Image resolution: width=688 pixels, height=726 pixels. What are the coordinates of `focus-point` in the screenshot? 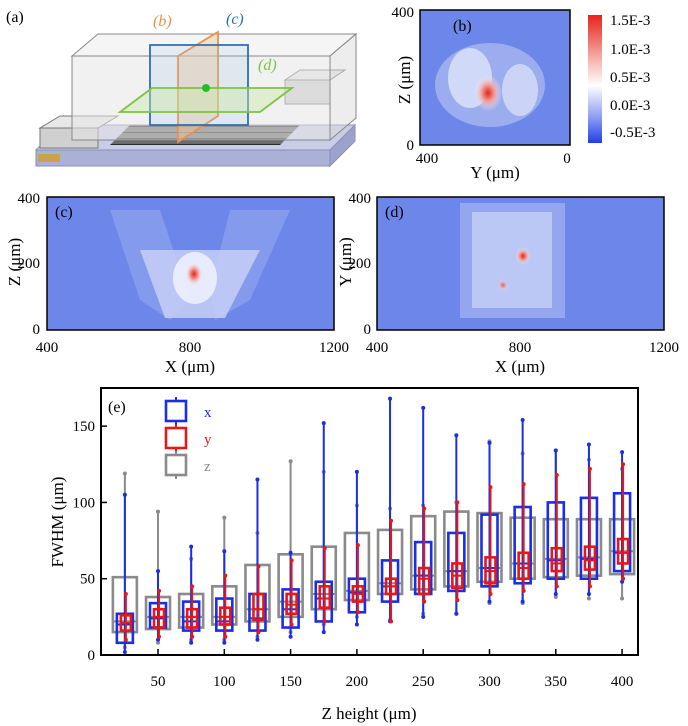 It's located at (206, 88).